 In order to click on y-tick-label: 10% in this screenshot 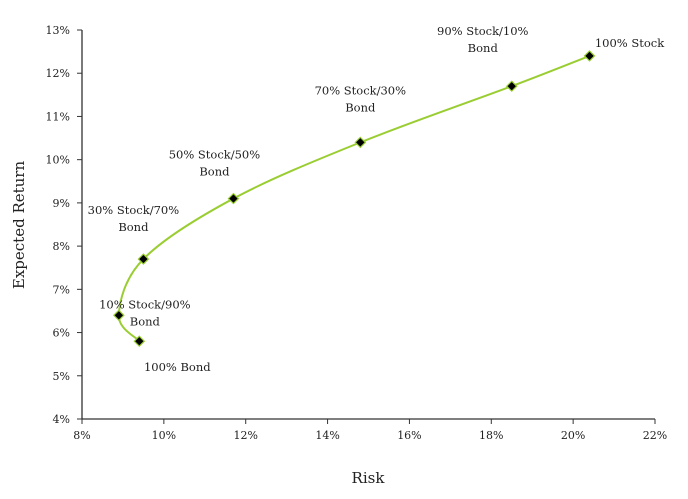, I will do `click(58, 160)`.